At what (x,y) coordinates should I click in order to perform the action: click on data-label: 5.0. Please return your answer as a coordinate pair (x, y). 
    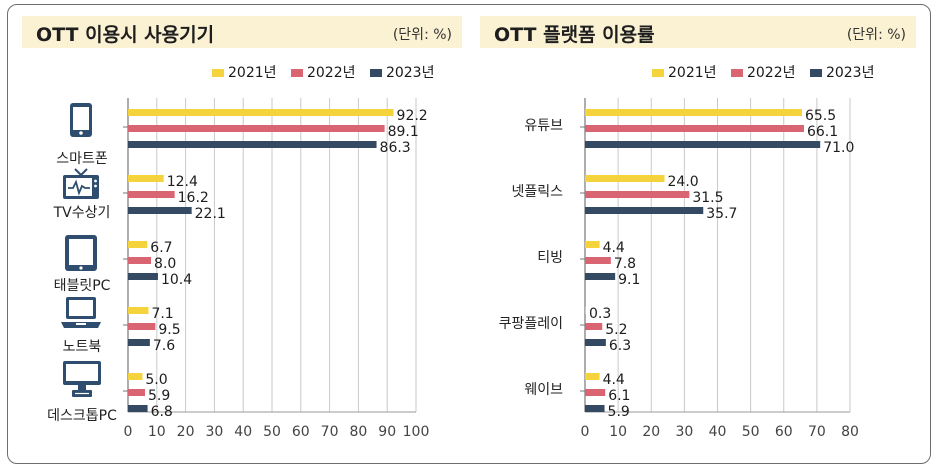
    Looking at the image, I should click on (156, 380).